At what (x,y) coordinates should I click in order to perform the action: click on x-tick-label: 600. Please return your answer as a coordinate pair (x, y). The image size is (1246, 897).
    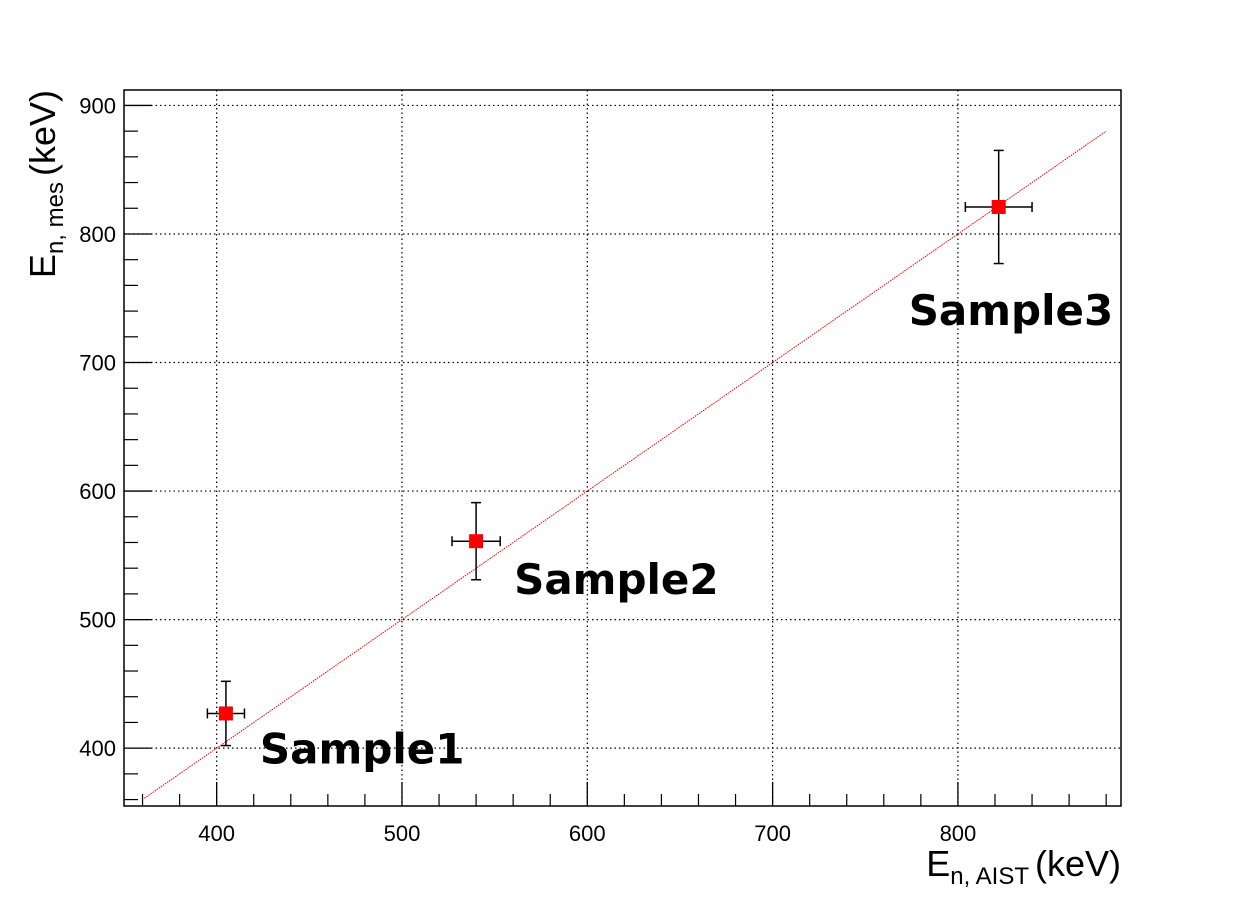
    Looking at the image, I should click on (587, 833).